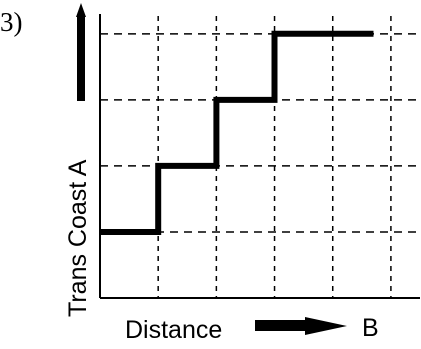 The image size is (421, 349). I want to click on y-axis-label: Trans Coast A, so click(78, 238).